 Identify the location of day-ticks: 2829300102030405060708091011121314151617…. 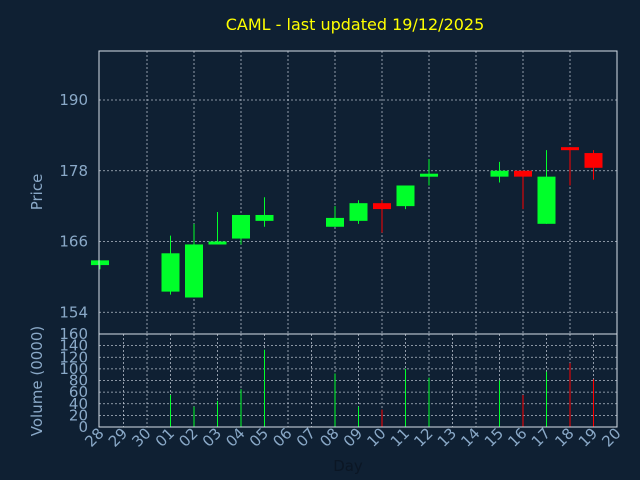
(352, 437).